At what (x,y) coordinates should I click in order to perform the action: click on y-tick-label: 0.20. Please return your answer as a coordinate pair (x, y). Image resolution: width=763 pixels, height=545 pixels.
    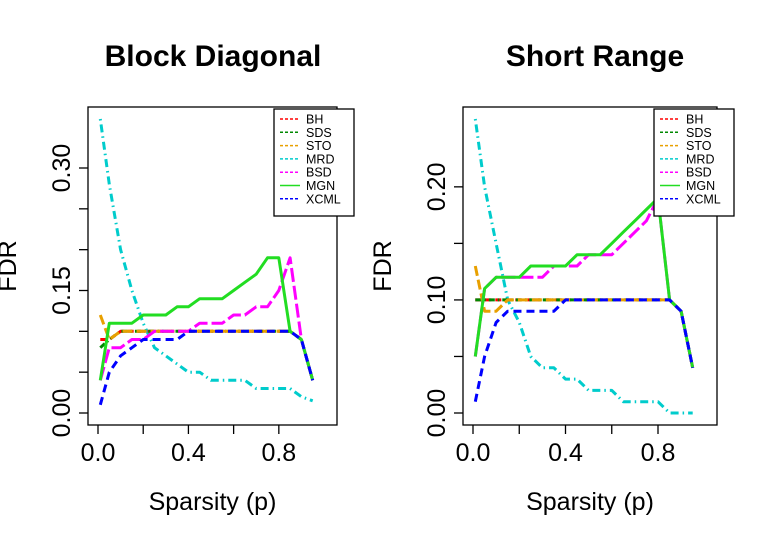
    Looking at the image, I should click on (437, 187).